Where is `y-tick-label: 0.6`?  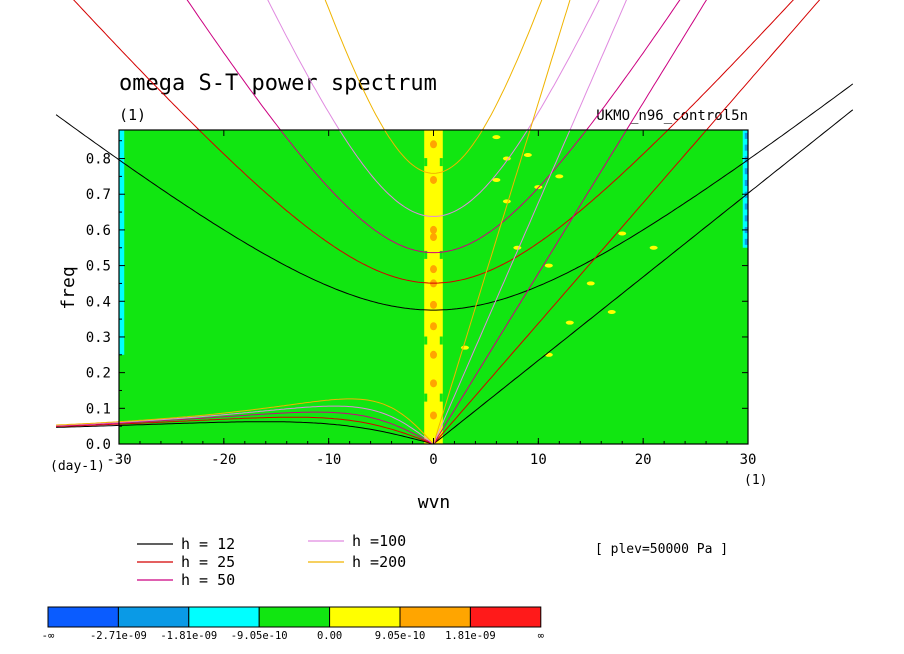 y-tick-label: 0.6 is located at coordinates (98, 231).